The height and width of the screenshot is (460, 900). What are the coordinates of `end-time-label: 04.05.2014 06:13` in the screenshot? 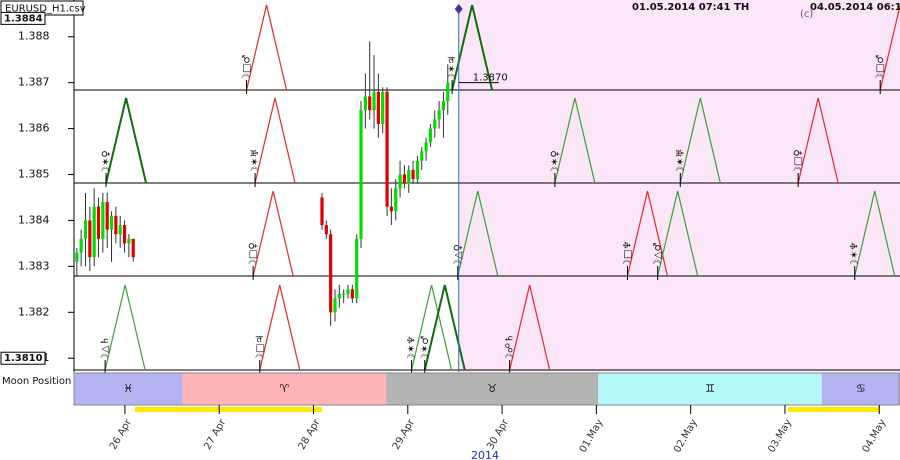 It's located at (855, 7).